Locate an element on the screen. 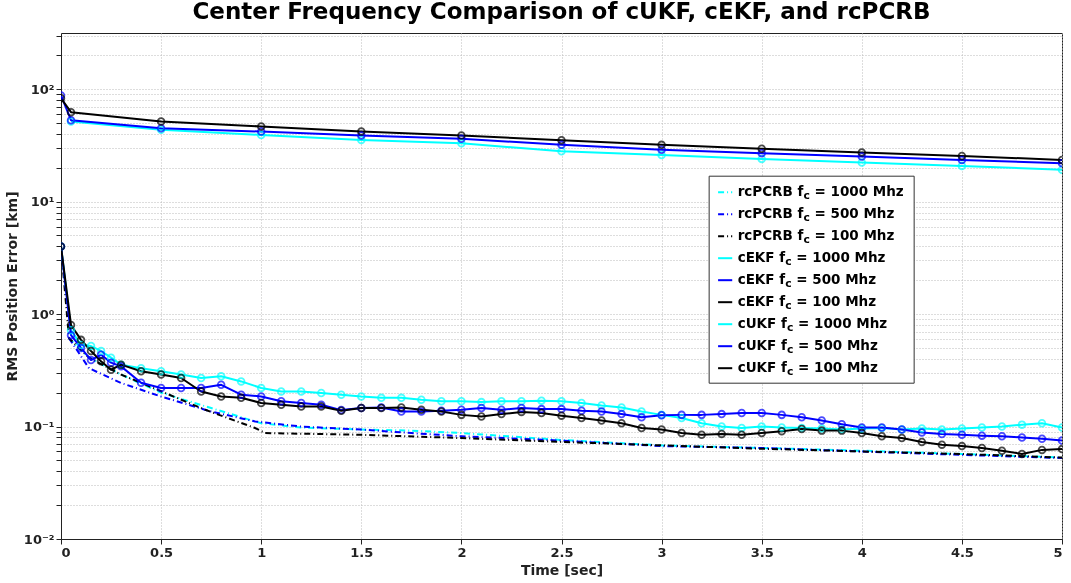 The image size is (1071, 583). legend-label: cEKF f$_{c}$ = 100 Mhz is located at coordinates (807, 303).